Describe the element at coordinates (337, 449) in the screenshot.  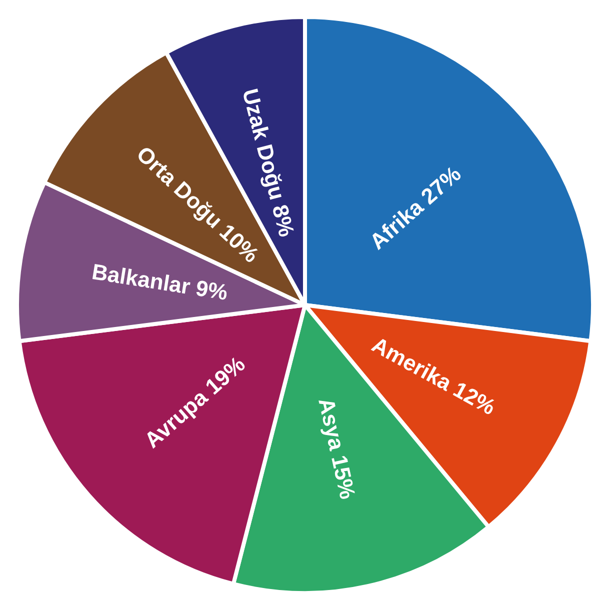
I see `slice-label: Asya 15%` at that location.